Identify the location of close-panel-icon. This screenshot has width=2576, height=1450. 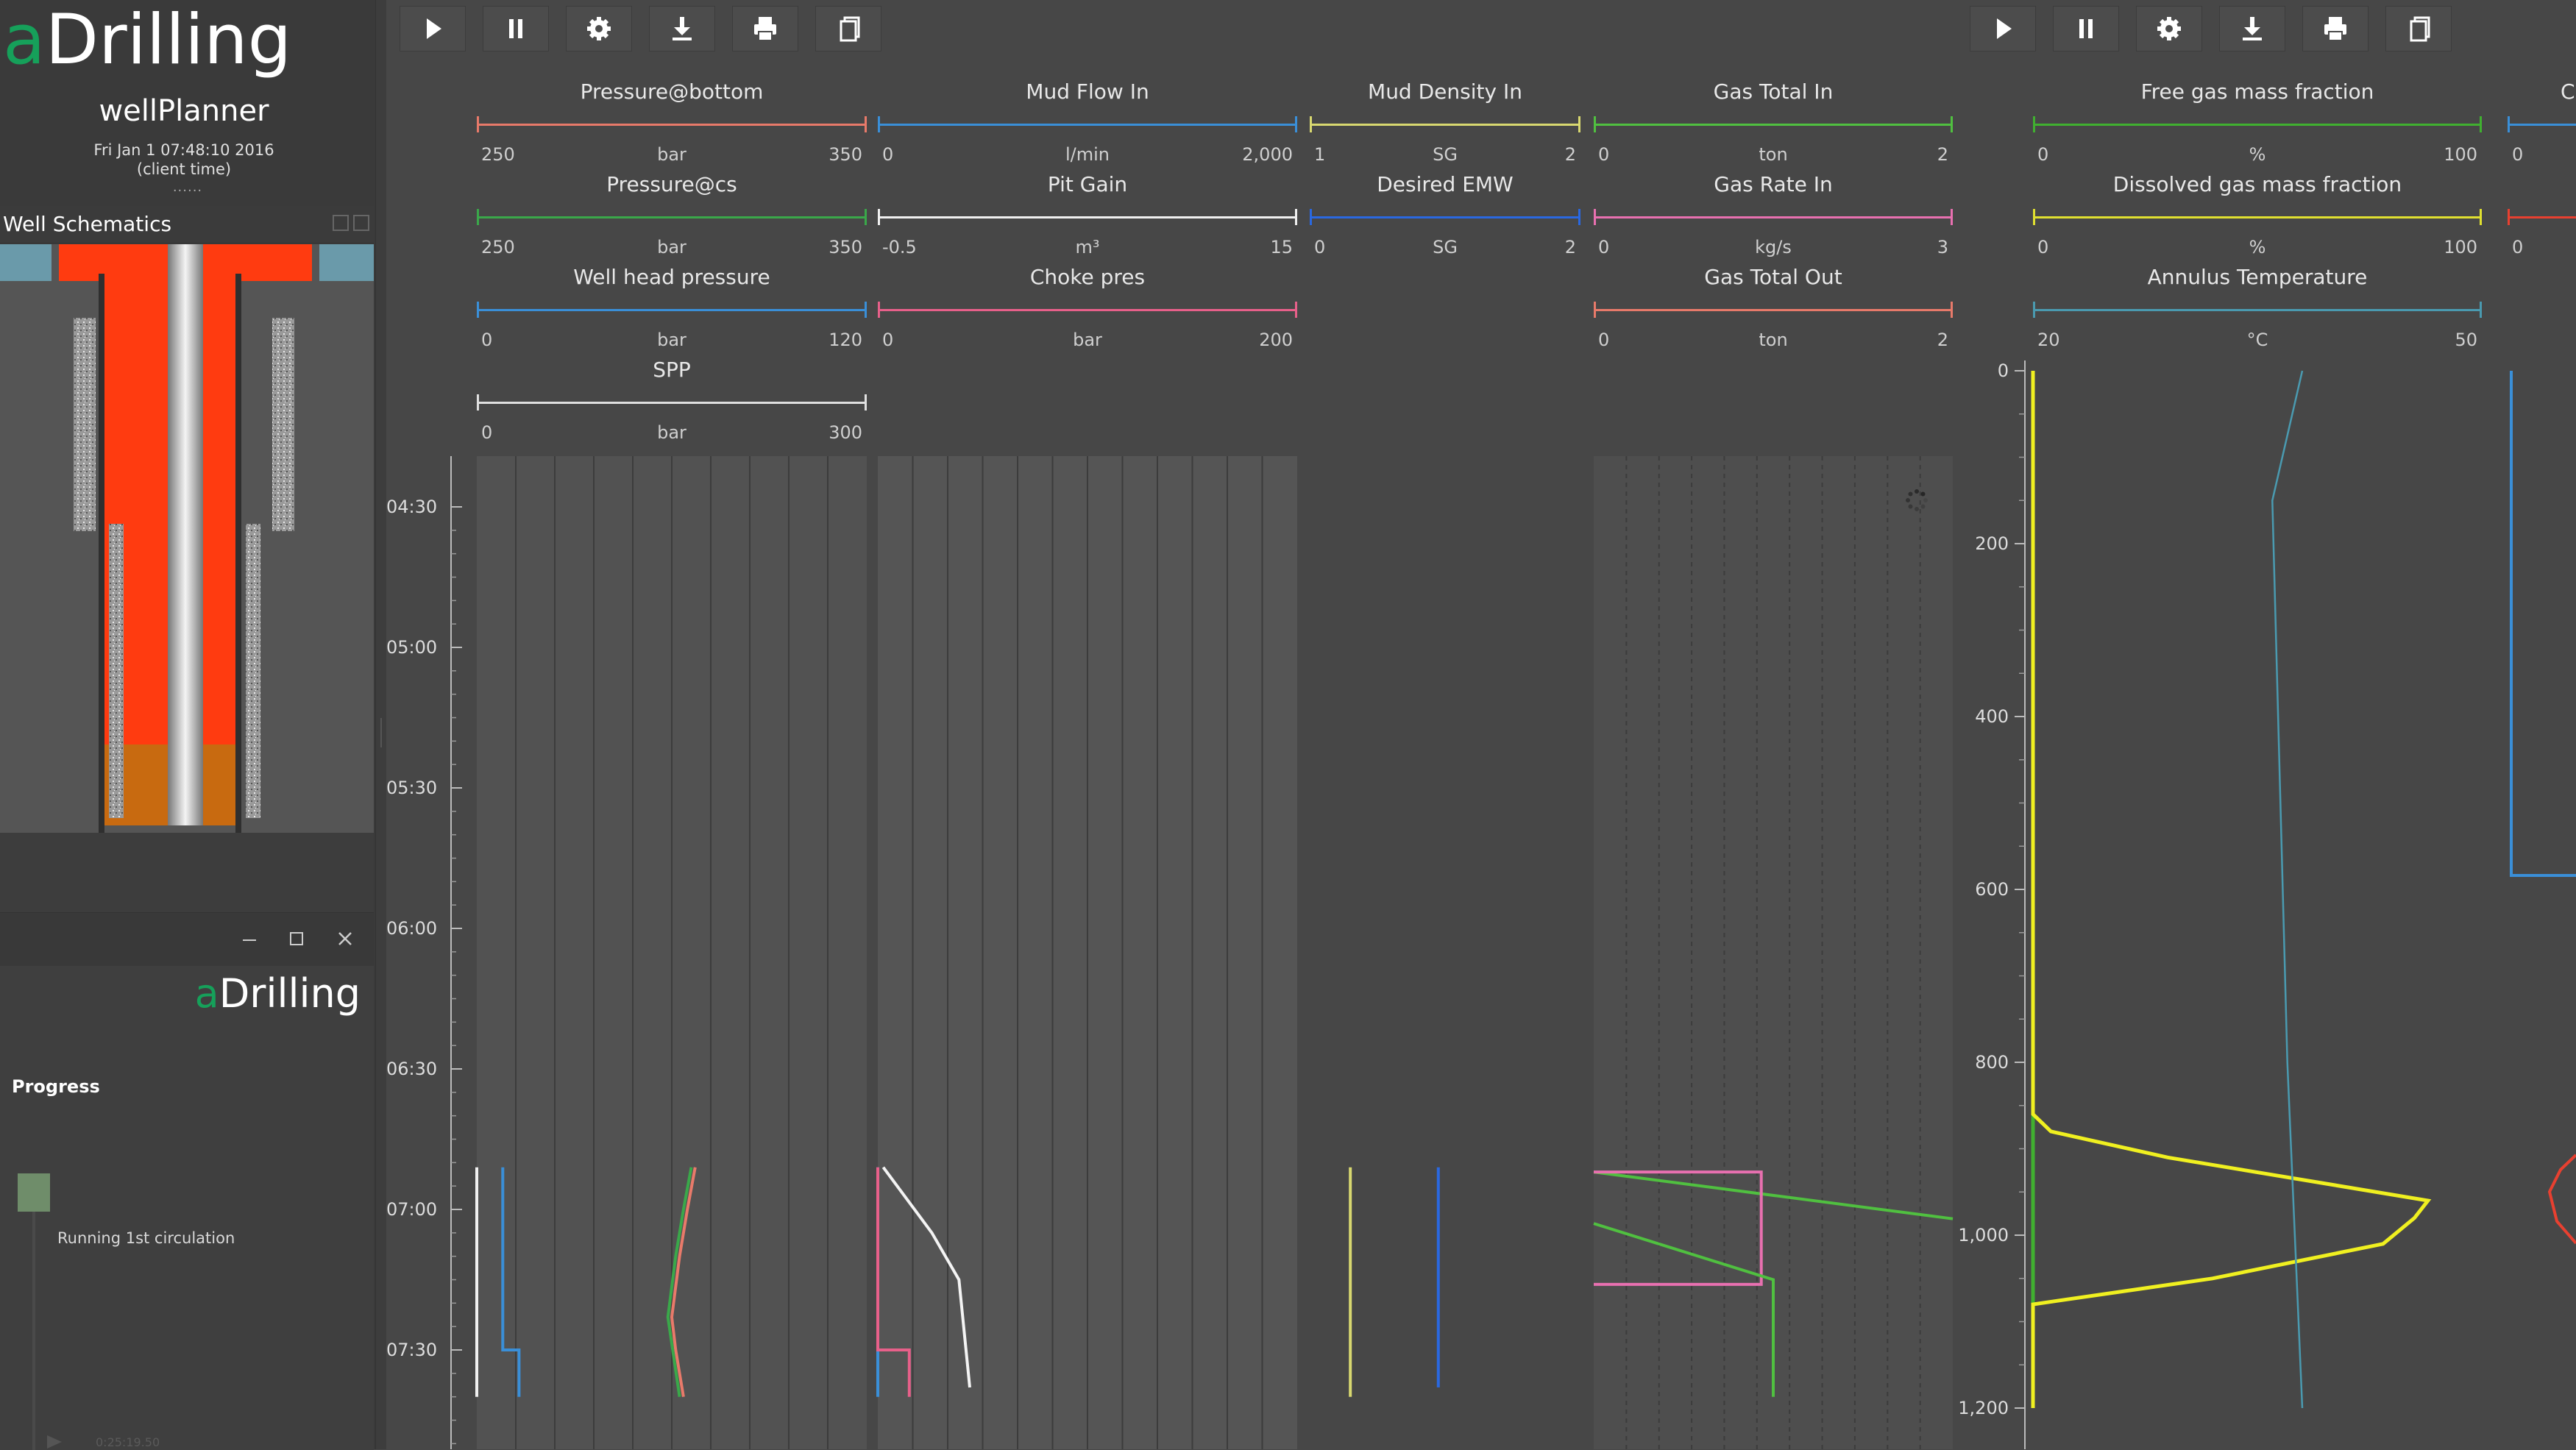
(361, 223).